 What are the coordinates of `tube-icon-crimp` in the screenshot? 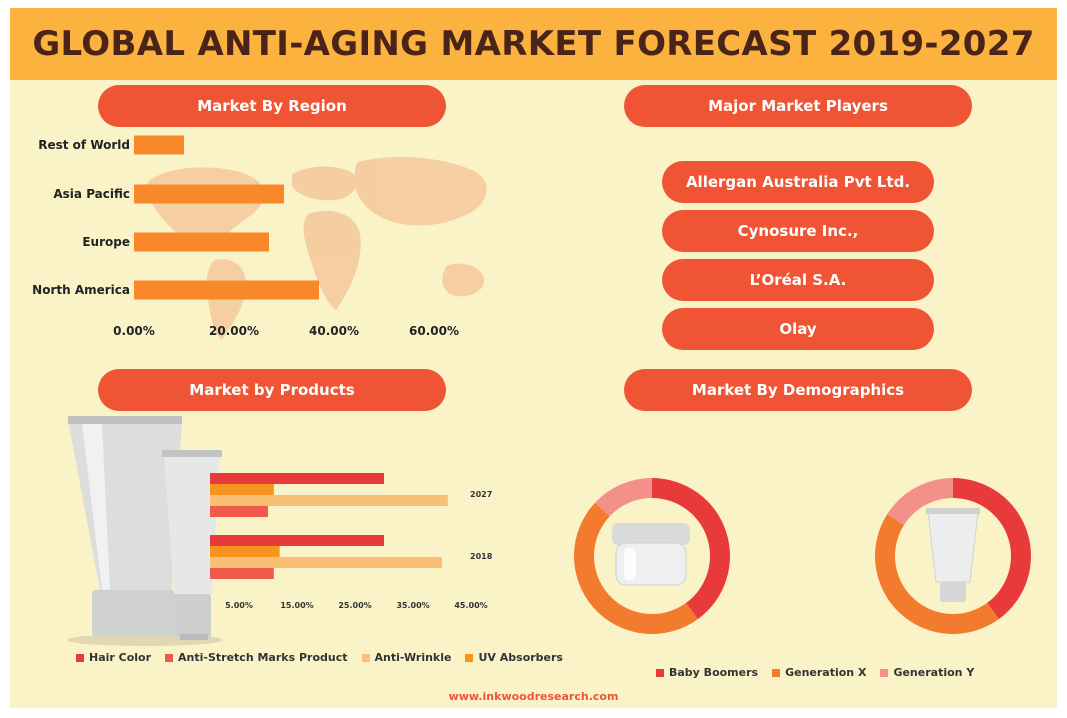 It's located at (953, 511).